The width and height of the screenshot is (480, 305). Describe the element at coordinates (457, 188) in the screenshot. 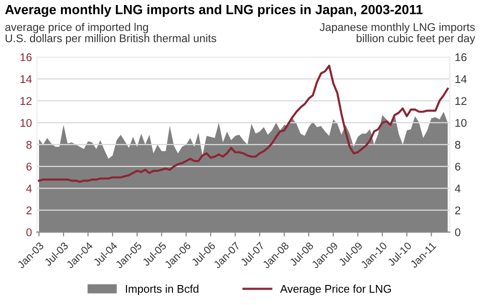

I see `y2-tick-label: 4` at that location.